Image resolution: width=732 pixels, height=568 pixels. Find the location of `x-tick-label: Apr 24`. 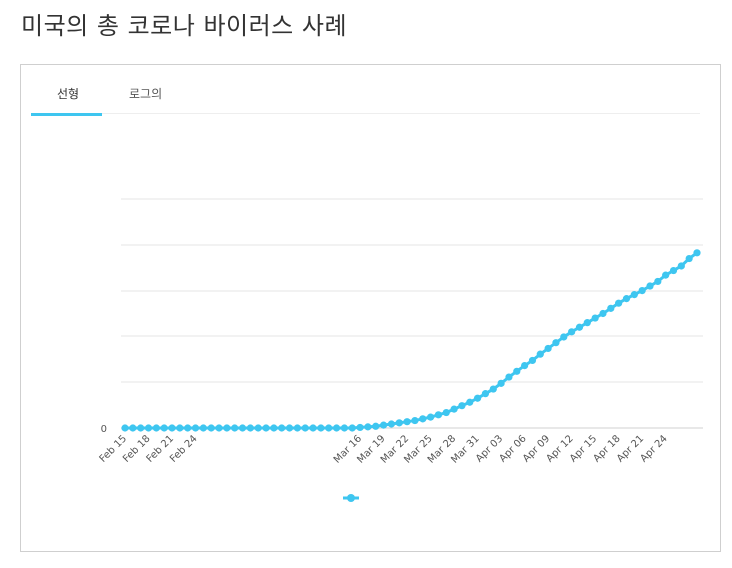

x-tick-label: Apr 24 is located at coordinates (654, 448).